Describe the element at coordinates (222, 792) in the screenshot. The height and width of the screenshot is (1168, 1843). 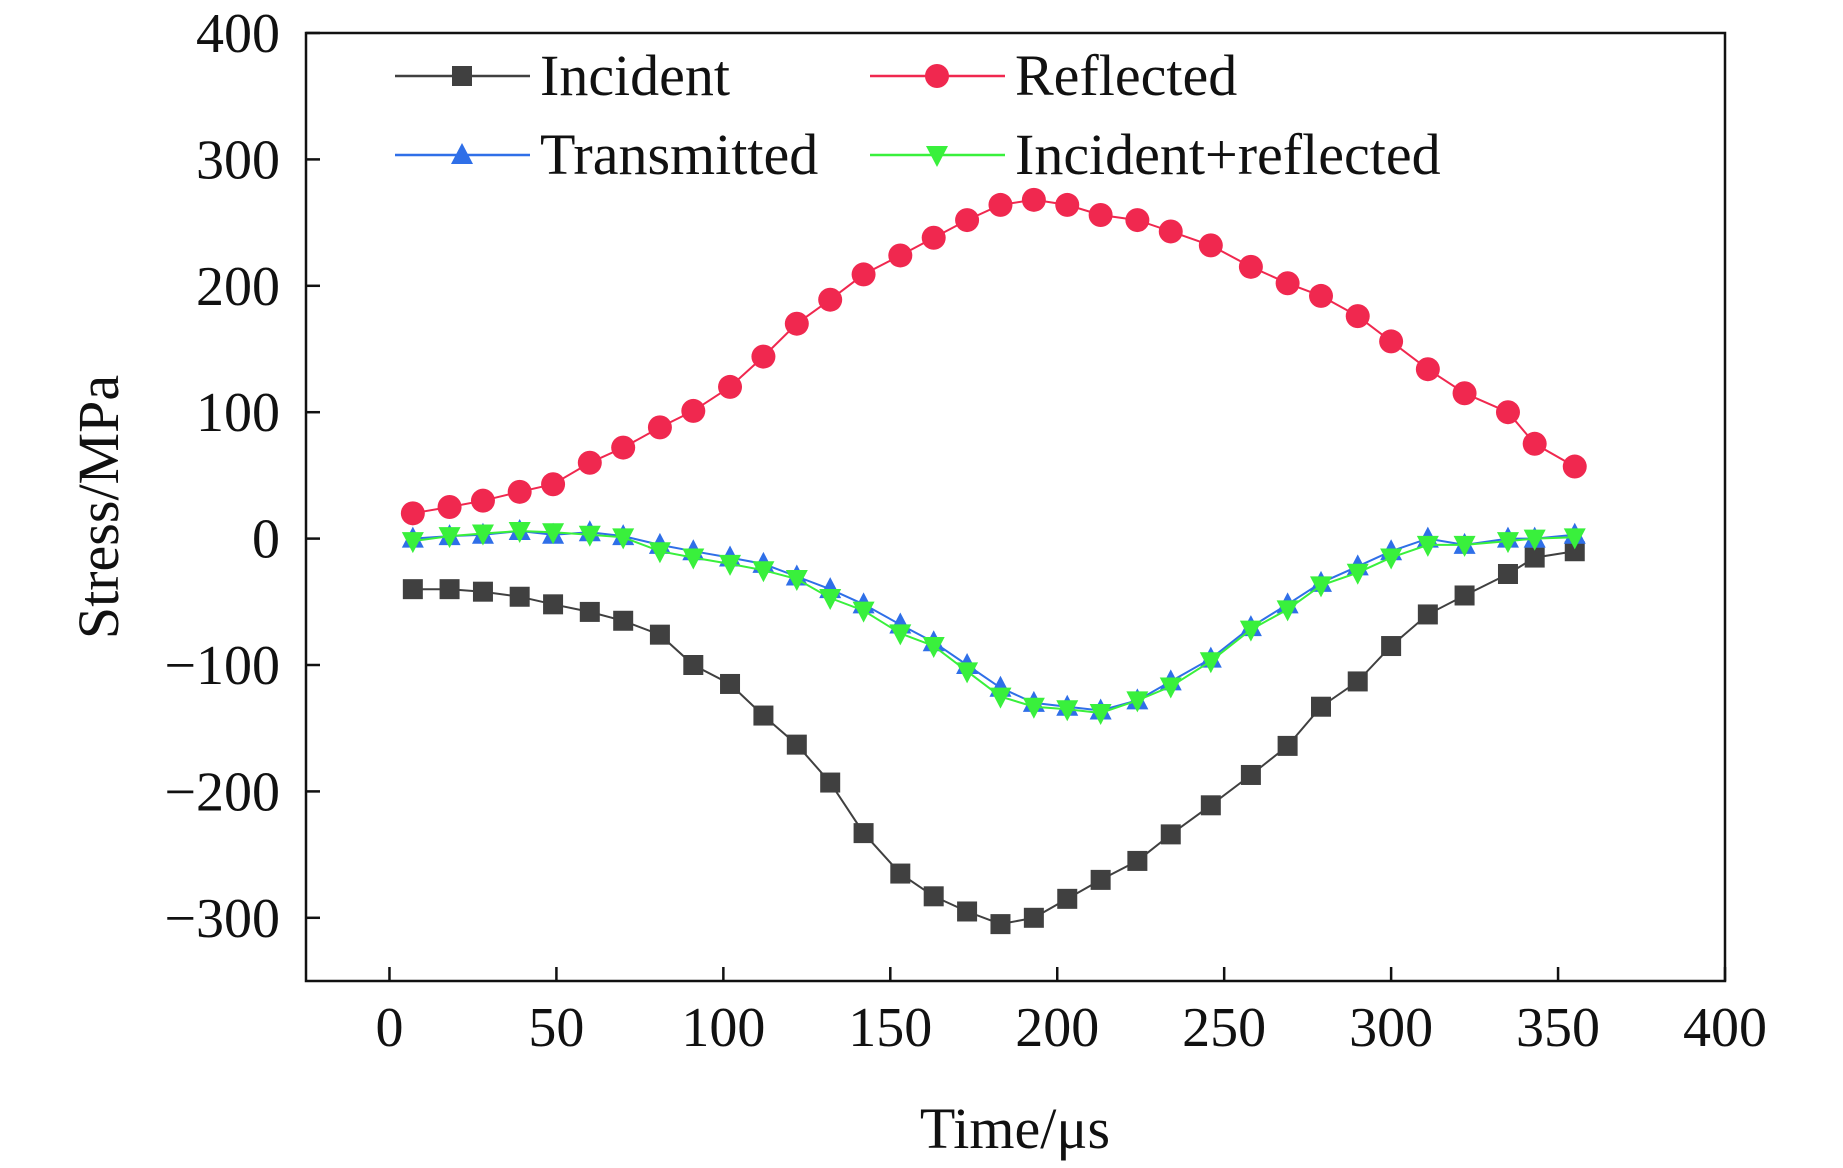
I see `y-tick-label: −200` at that location.